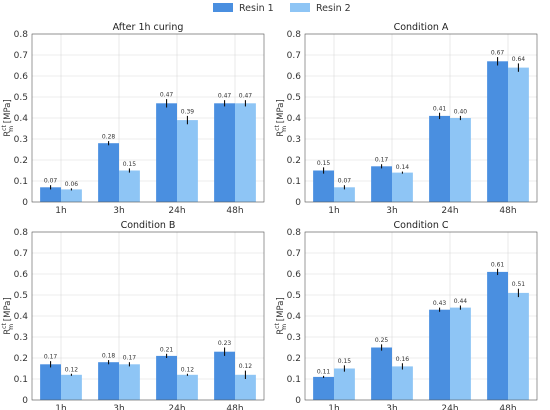 The width and height of the screenshot is (550, 410). I want to click on y-tick-label: 0.5, so click(294, 296).